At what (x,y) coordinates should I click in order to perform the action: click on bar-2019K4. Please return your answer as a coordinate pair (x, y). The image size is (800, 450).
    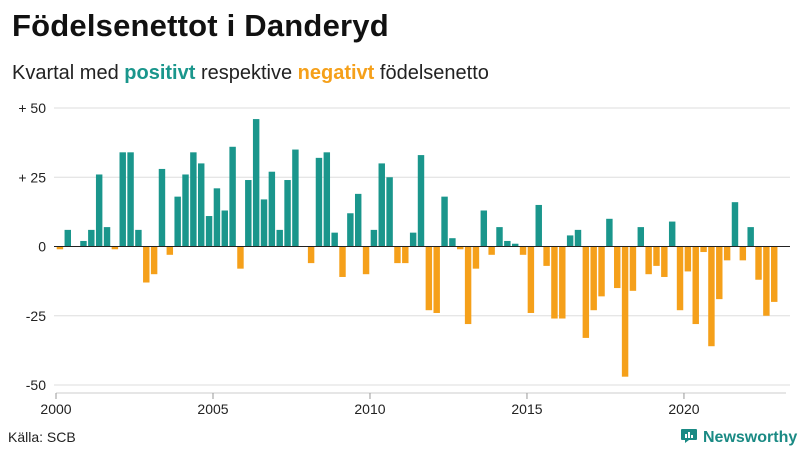
    Looking at the image, I should click on (680, 278).